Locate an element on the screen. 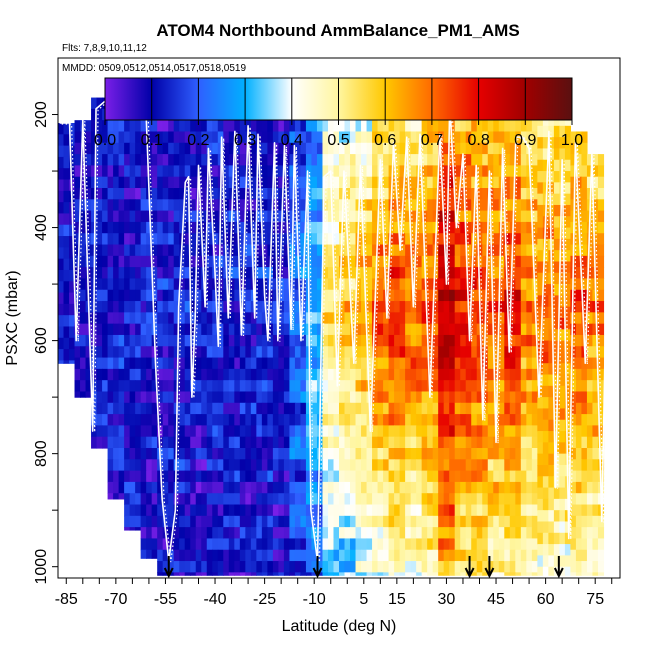 The image size is (650, 655). colorbar-tick-label: 0.2 is located at coordinates (198, 140).